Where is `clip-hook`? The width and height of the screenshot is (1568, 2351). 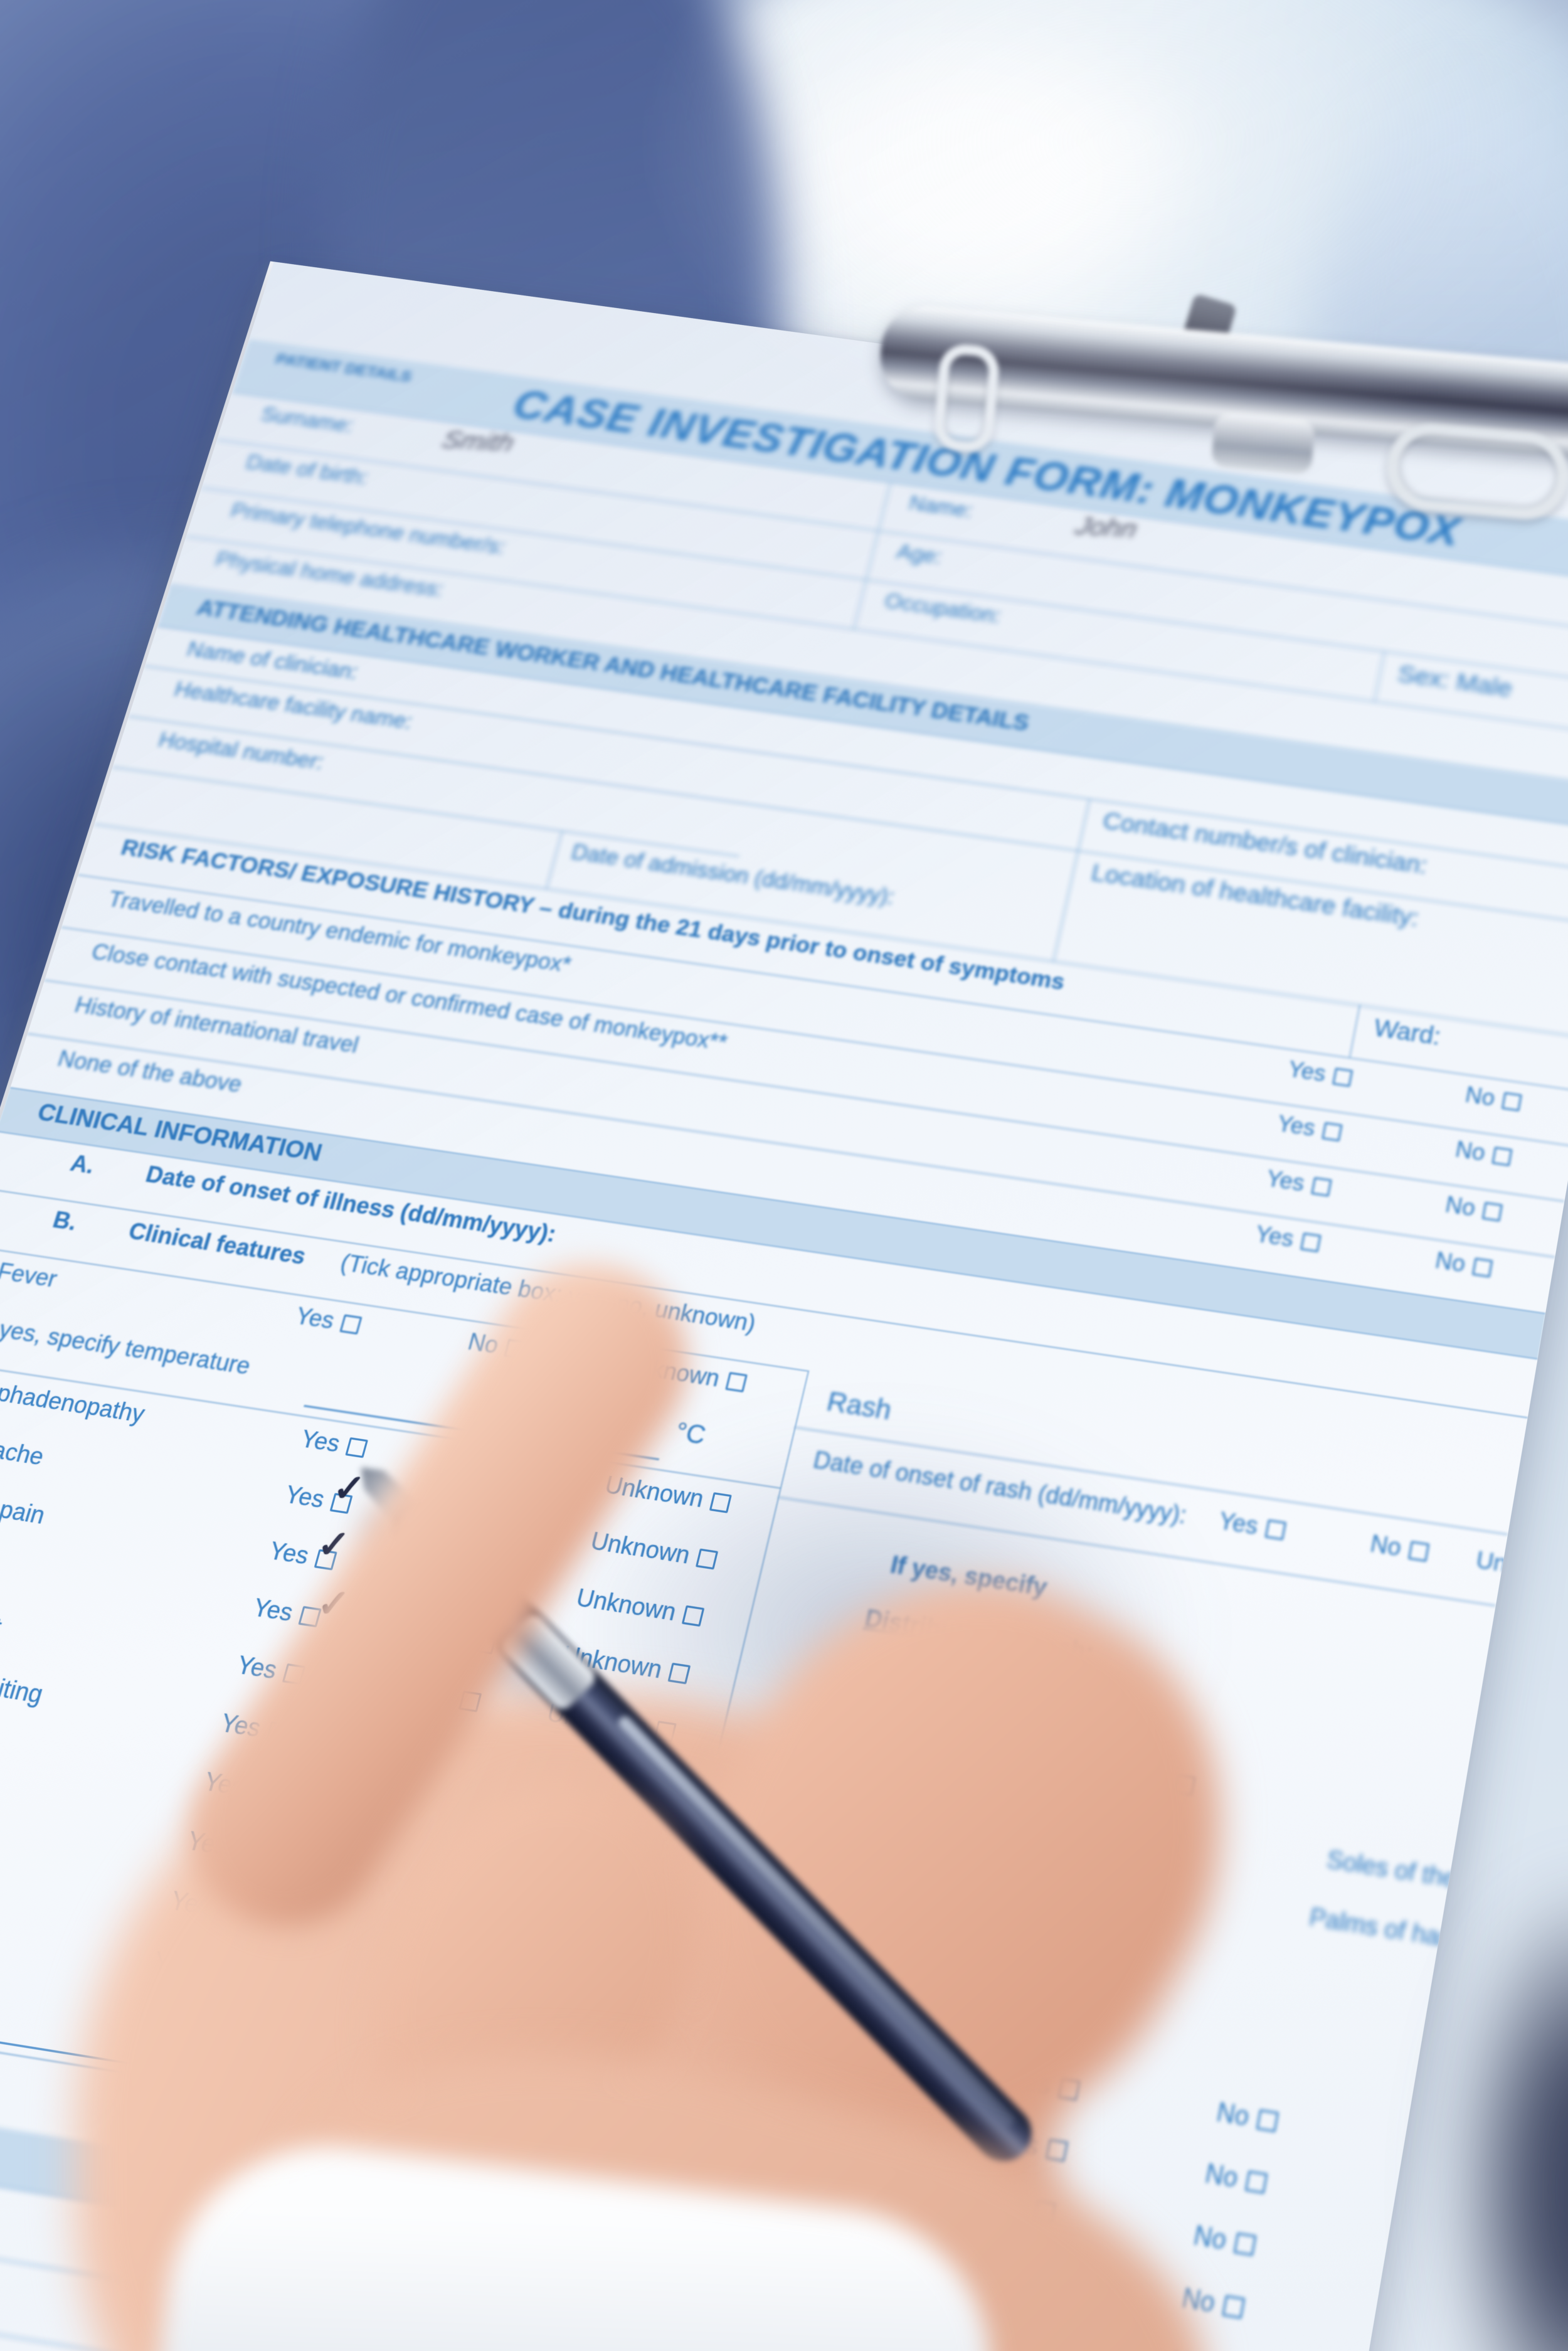 clip-hook is located at coordinates (966, 398).